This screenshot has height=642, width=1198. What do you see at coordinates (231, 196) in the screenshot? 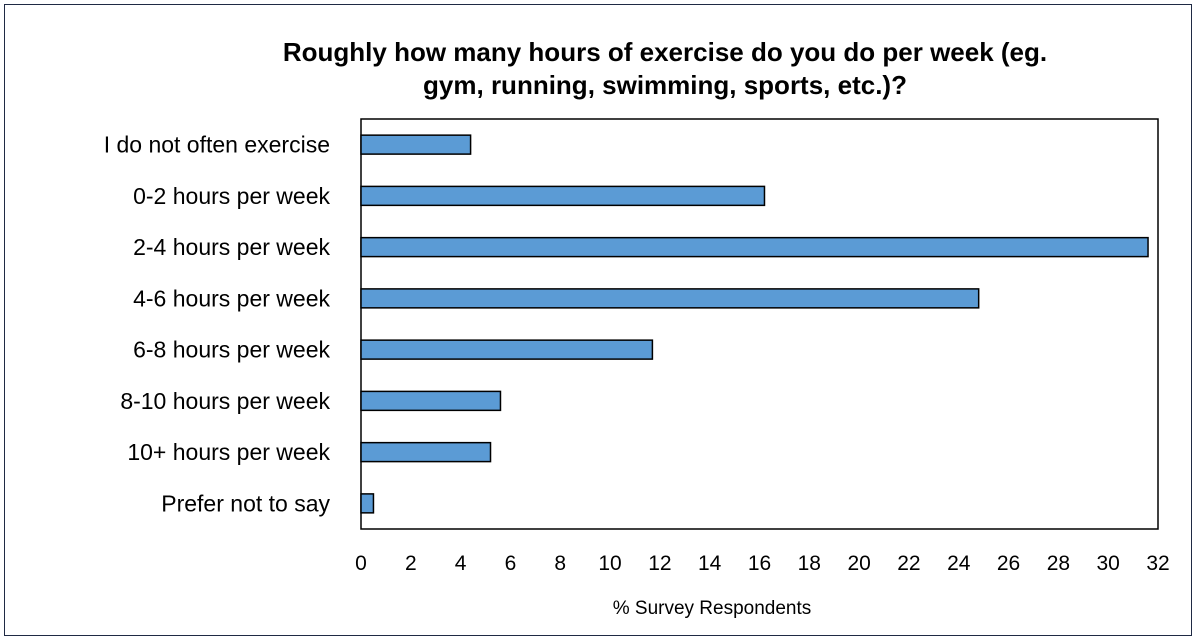
I see `category-label: 0-2 hours per week` at bounding box center [231, 196].